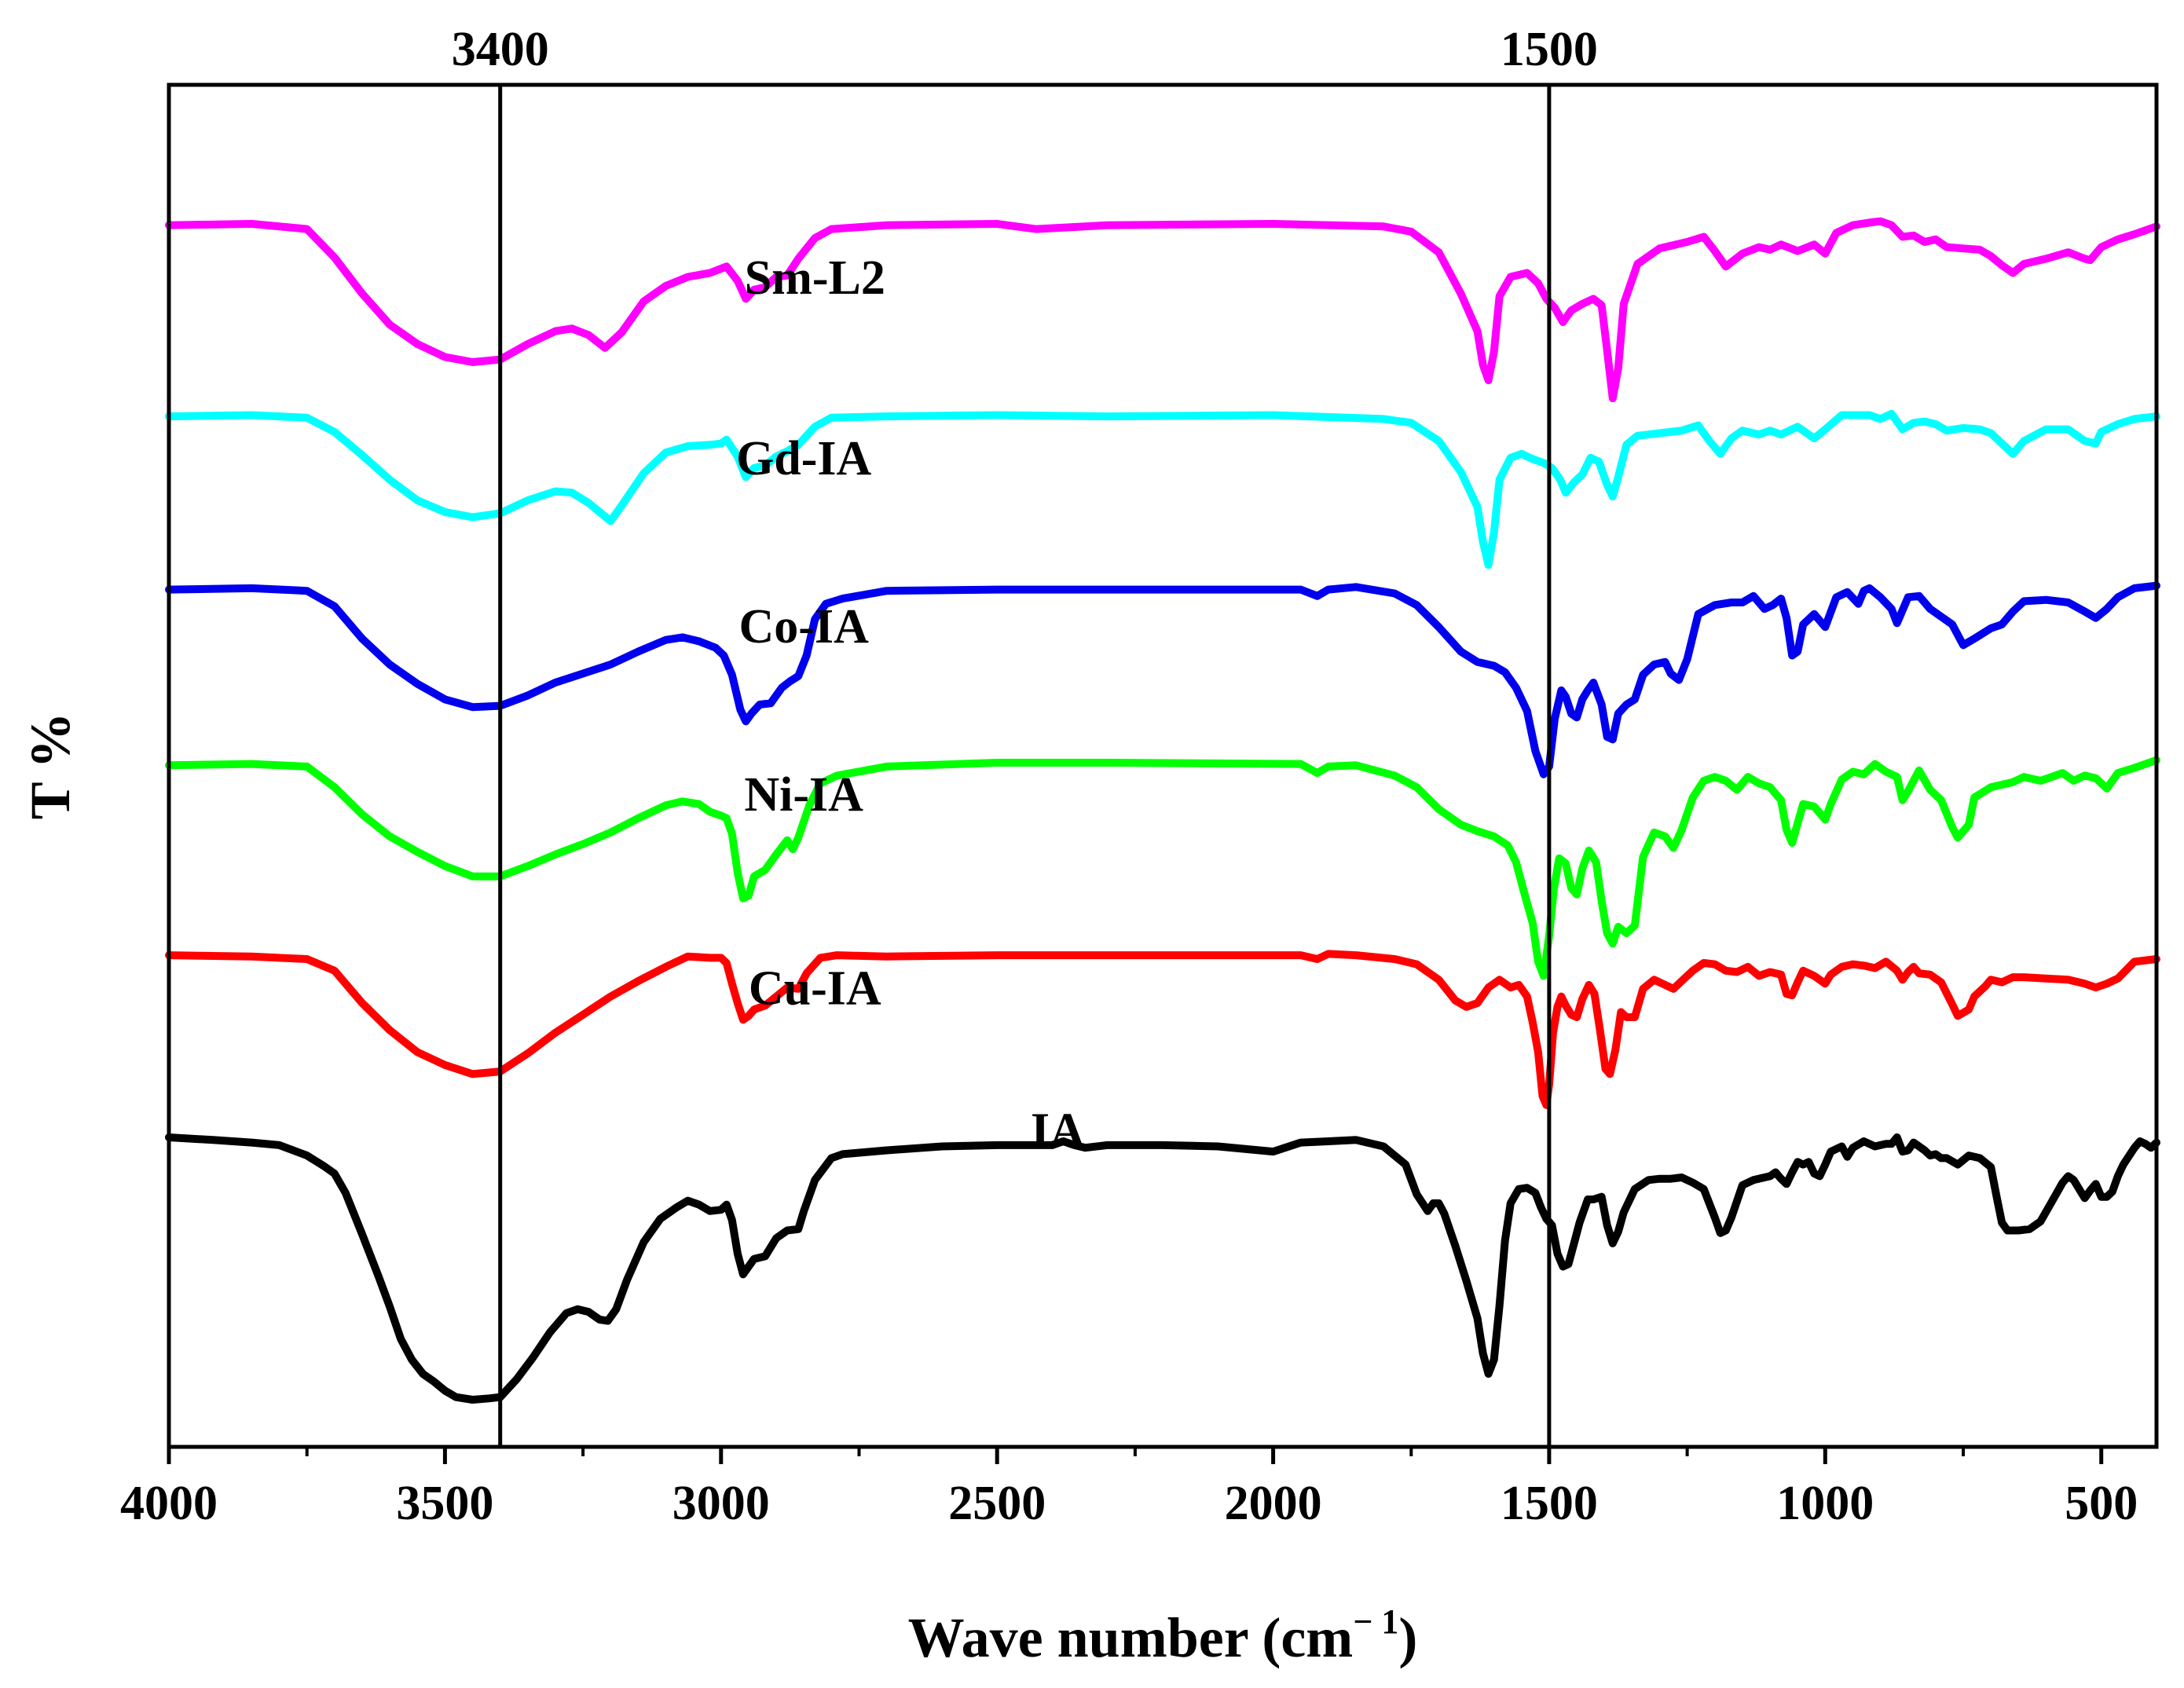  Describe the element at coordinates (1549, 1503) in the screenshot. I see `x-tick-label-1500: 1500` at that location.